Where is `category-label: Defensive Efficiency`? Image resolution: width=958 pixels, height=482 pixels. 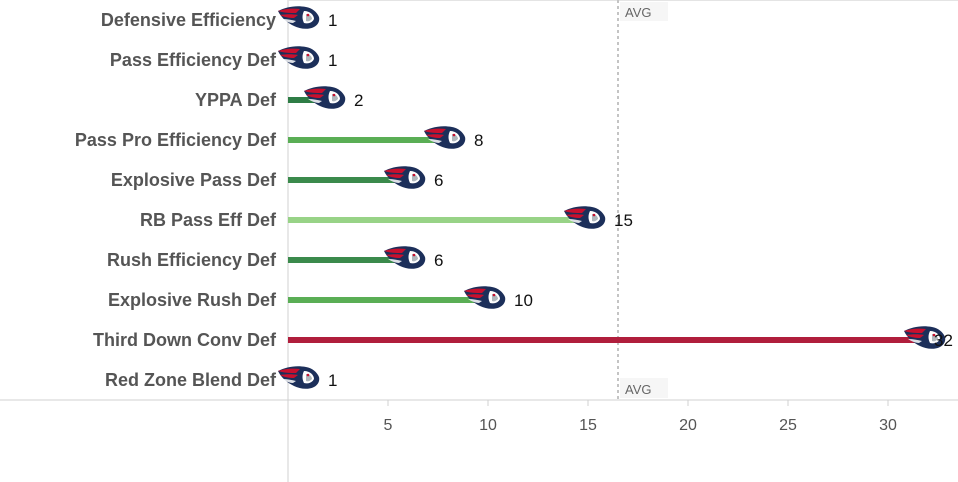
category-label: Defensive Efficiency is located at coordinates (188, 20).